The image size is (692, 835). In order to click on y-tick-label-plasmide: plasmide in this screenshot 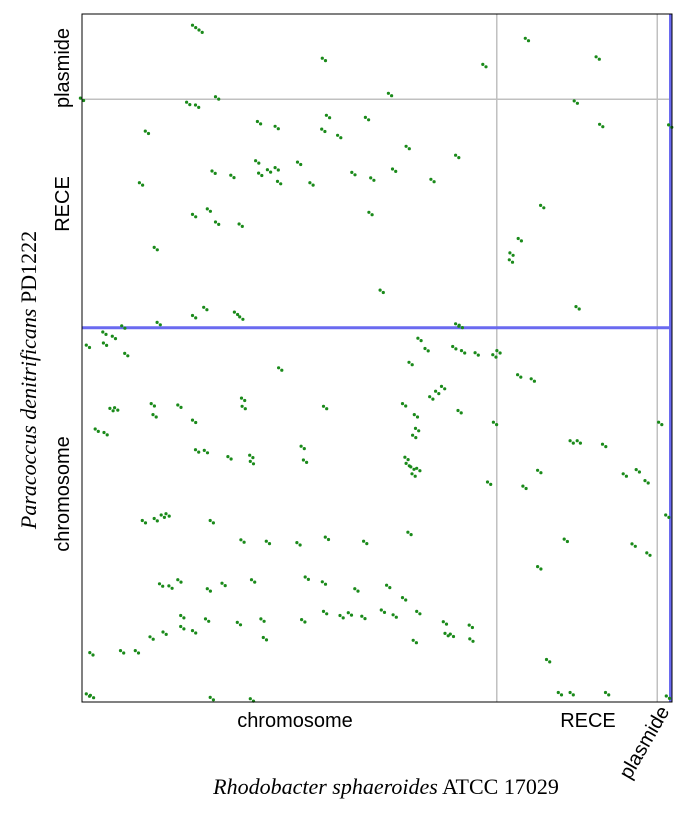, I will do `click(63, 68)`.